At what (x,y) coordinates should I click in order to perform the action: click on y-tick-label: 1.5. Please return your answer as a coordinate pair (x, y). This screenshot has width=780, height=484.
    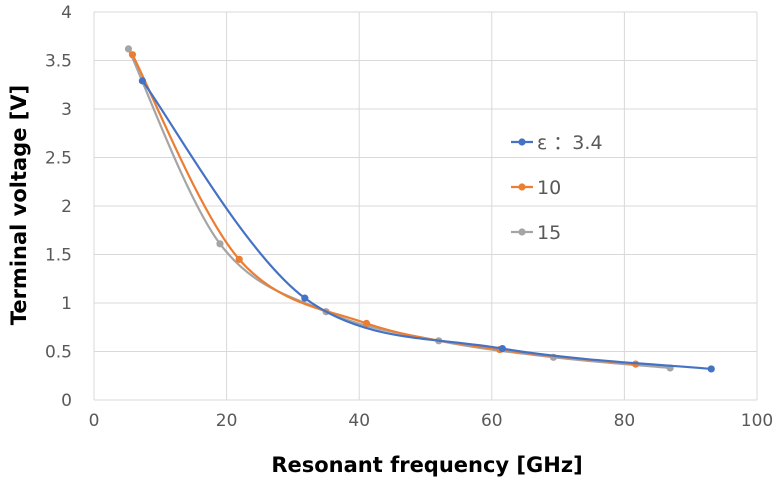
    Looking at the image, I should click on (58, 256).